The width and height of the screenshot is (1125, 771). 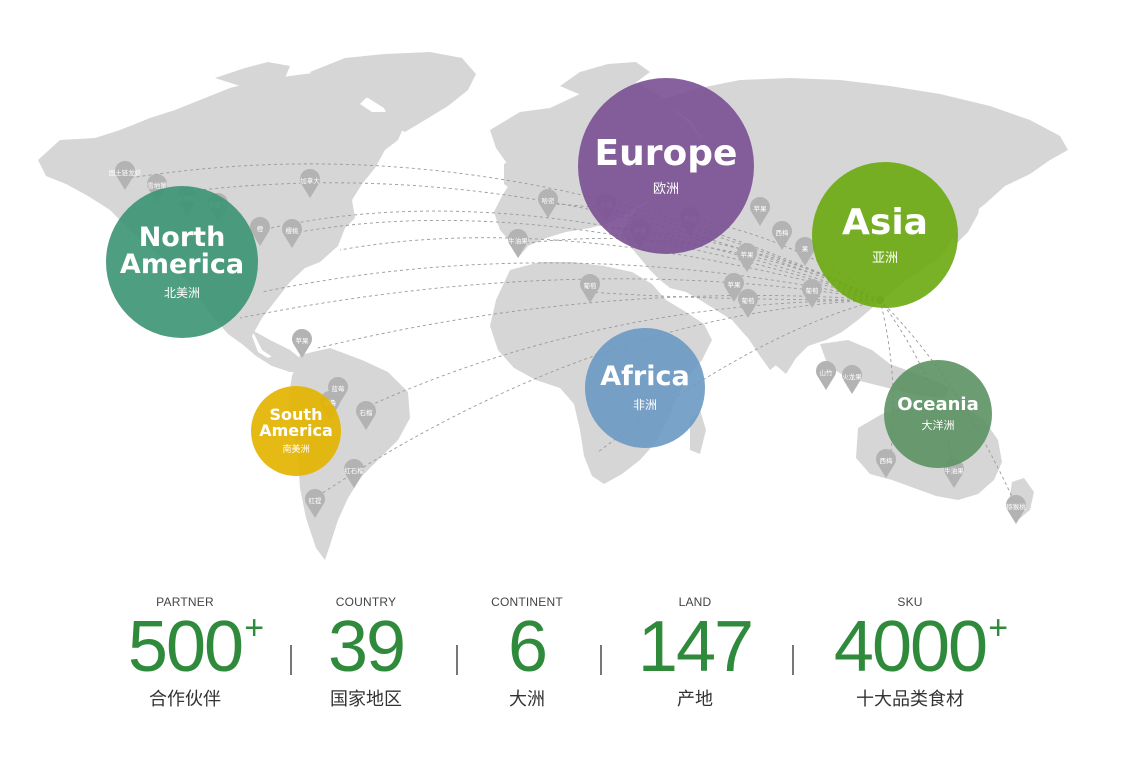 What do you see at coordinates (125, 172) in the screenshot?
I see `pin-label: 国土链龙虾` at bounding box center [125, 172].